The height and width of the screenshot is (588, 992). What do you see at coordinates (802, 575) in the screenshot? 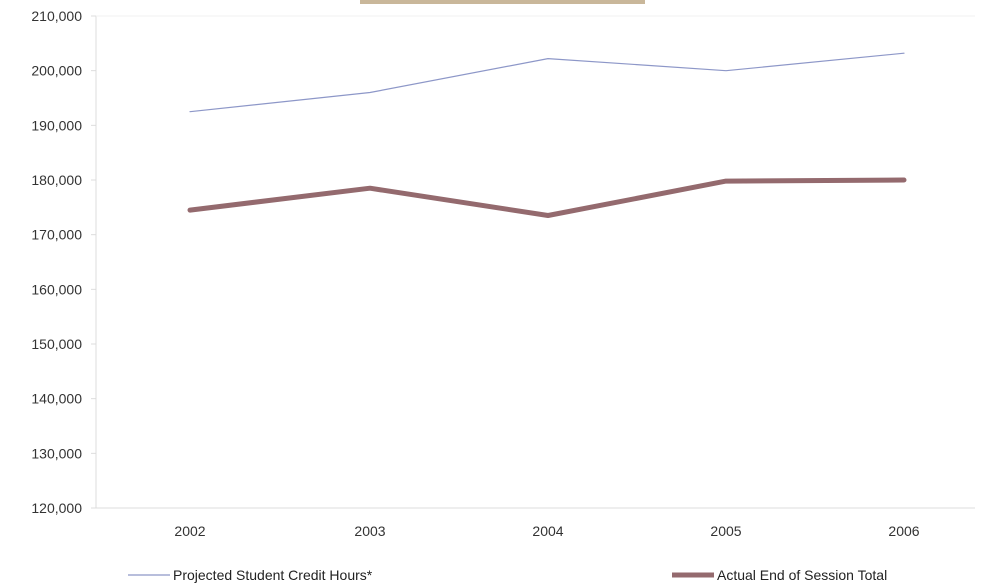
I see `legend-label-actual: Actual End of Session Total` at bounding box center [802, 575].